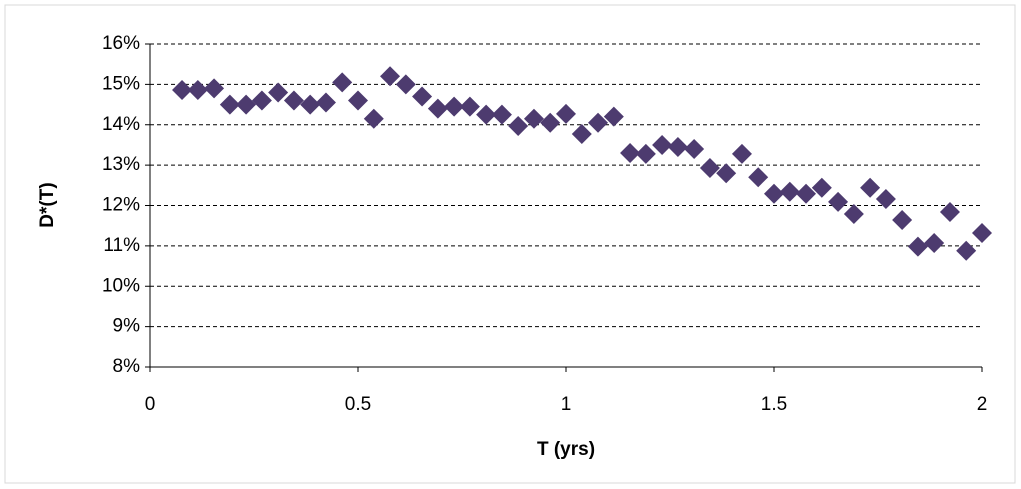 This screenshot has height=489, width=1021. I want to click on y-axis-title: D*(T), so click(47, 204).